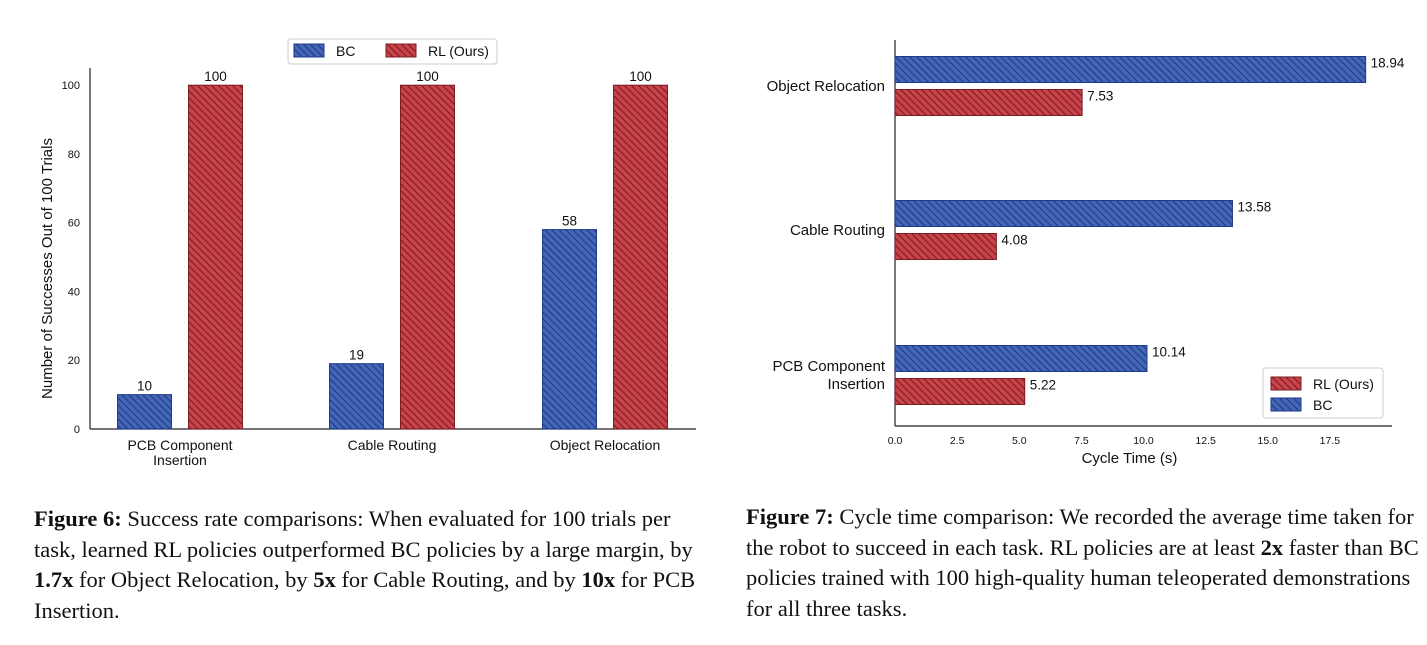 Image resolution: width=1427 pixels, height=645 pixels. What do you see at coordinates (144, 386) in the screenshot?
I see `bar-value-label: 10` at bounding box center [144, 386].